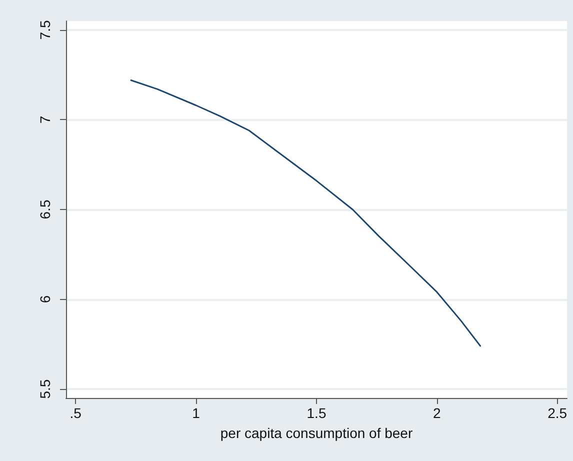  What do you see at coordinates (558, 413) in the screenshot?
I see `x-tick-label: 2.5` at bounding box center [558, 413].